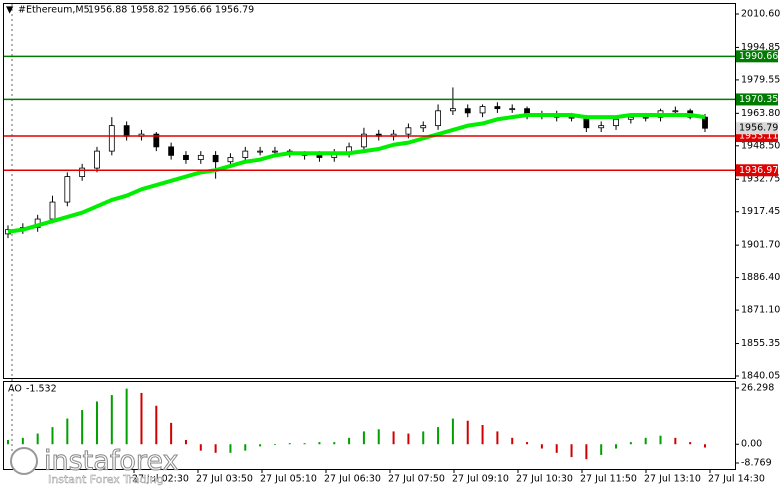 The image size is (781, 489). Describe the element at coordinates (352, 479) in the screenshot. I see `x-tick-label: 27 Jul 06:30` at that location.